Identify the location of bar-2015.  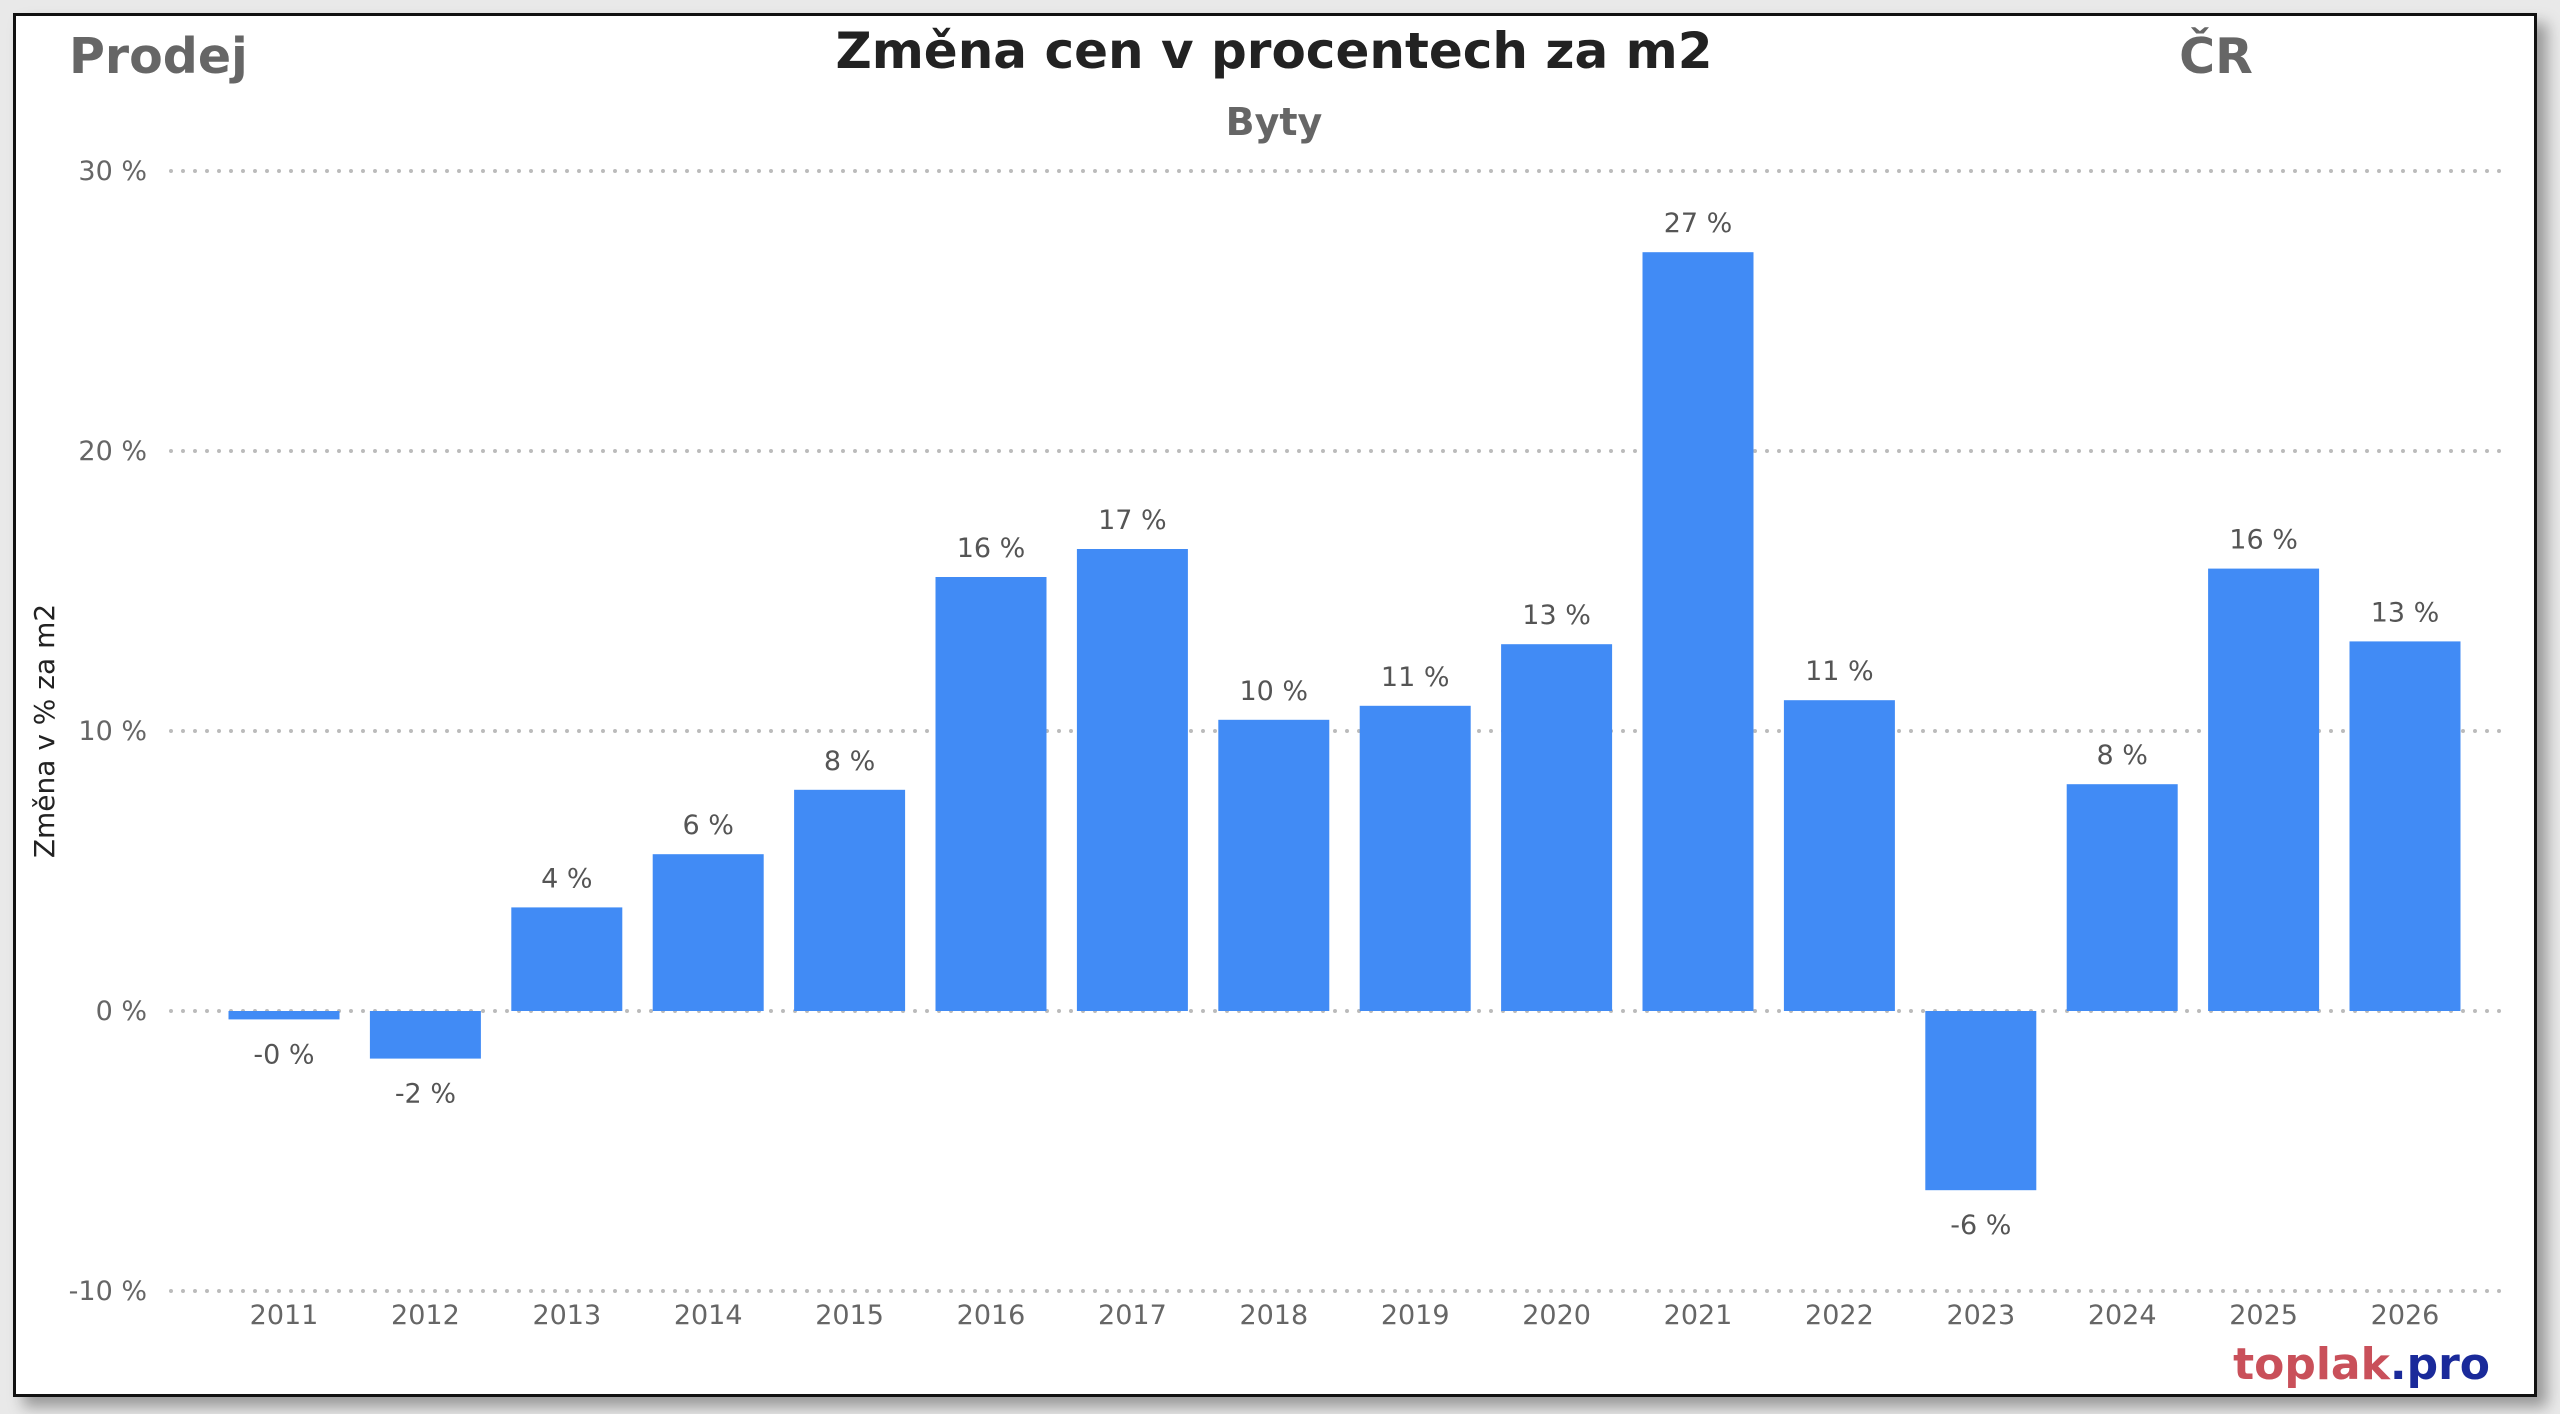
(850, 900).